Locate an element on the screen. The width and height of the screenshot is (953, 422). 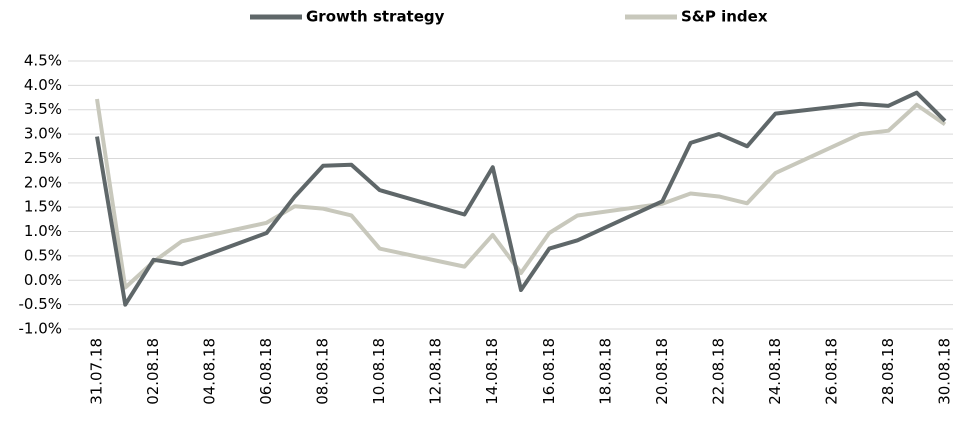
x-tick-label: 30.08.18 is located at coordinates (944, 371).